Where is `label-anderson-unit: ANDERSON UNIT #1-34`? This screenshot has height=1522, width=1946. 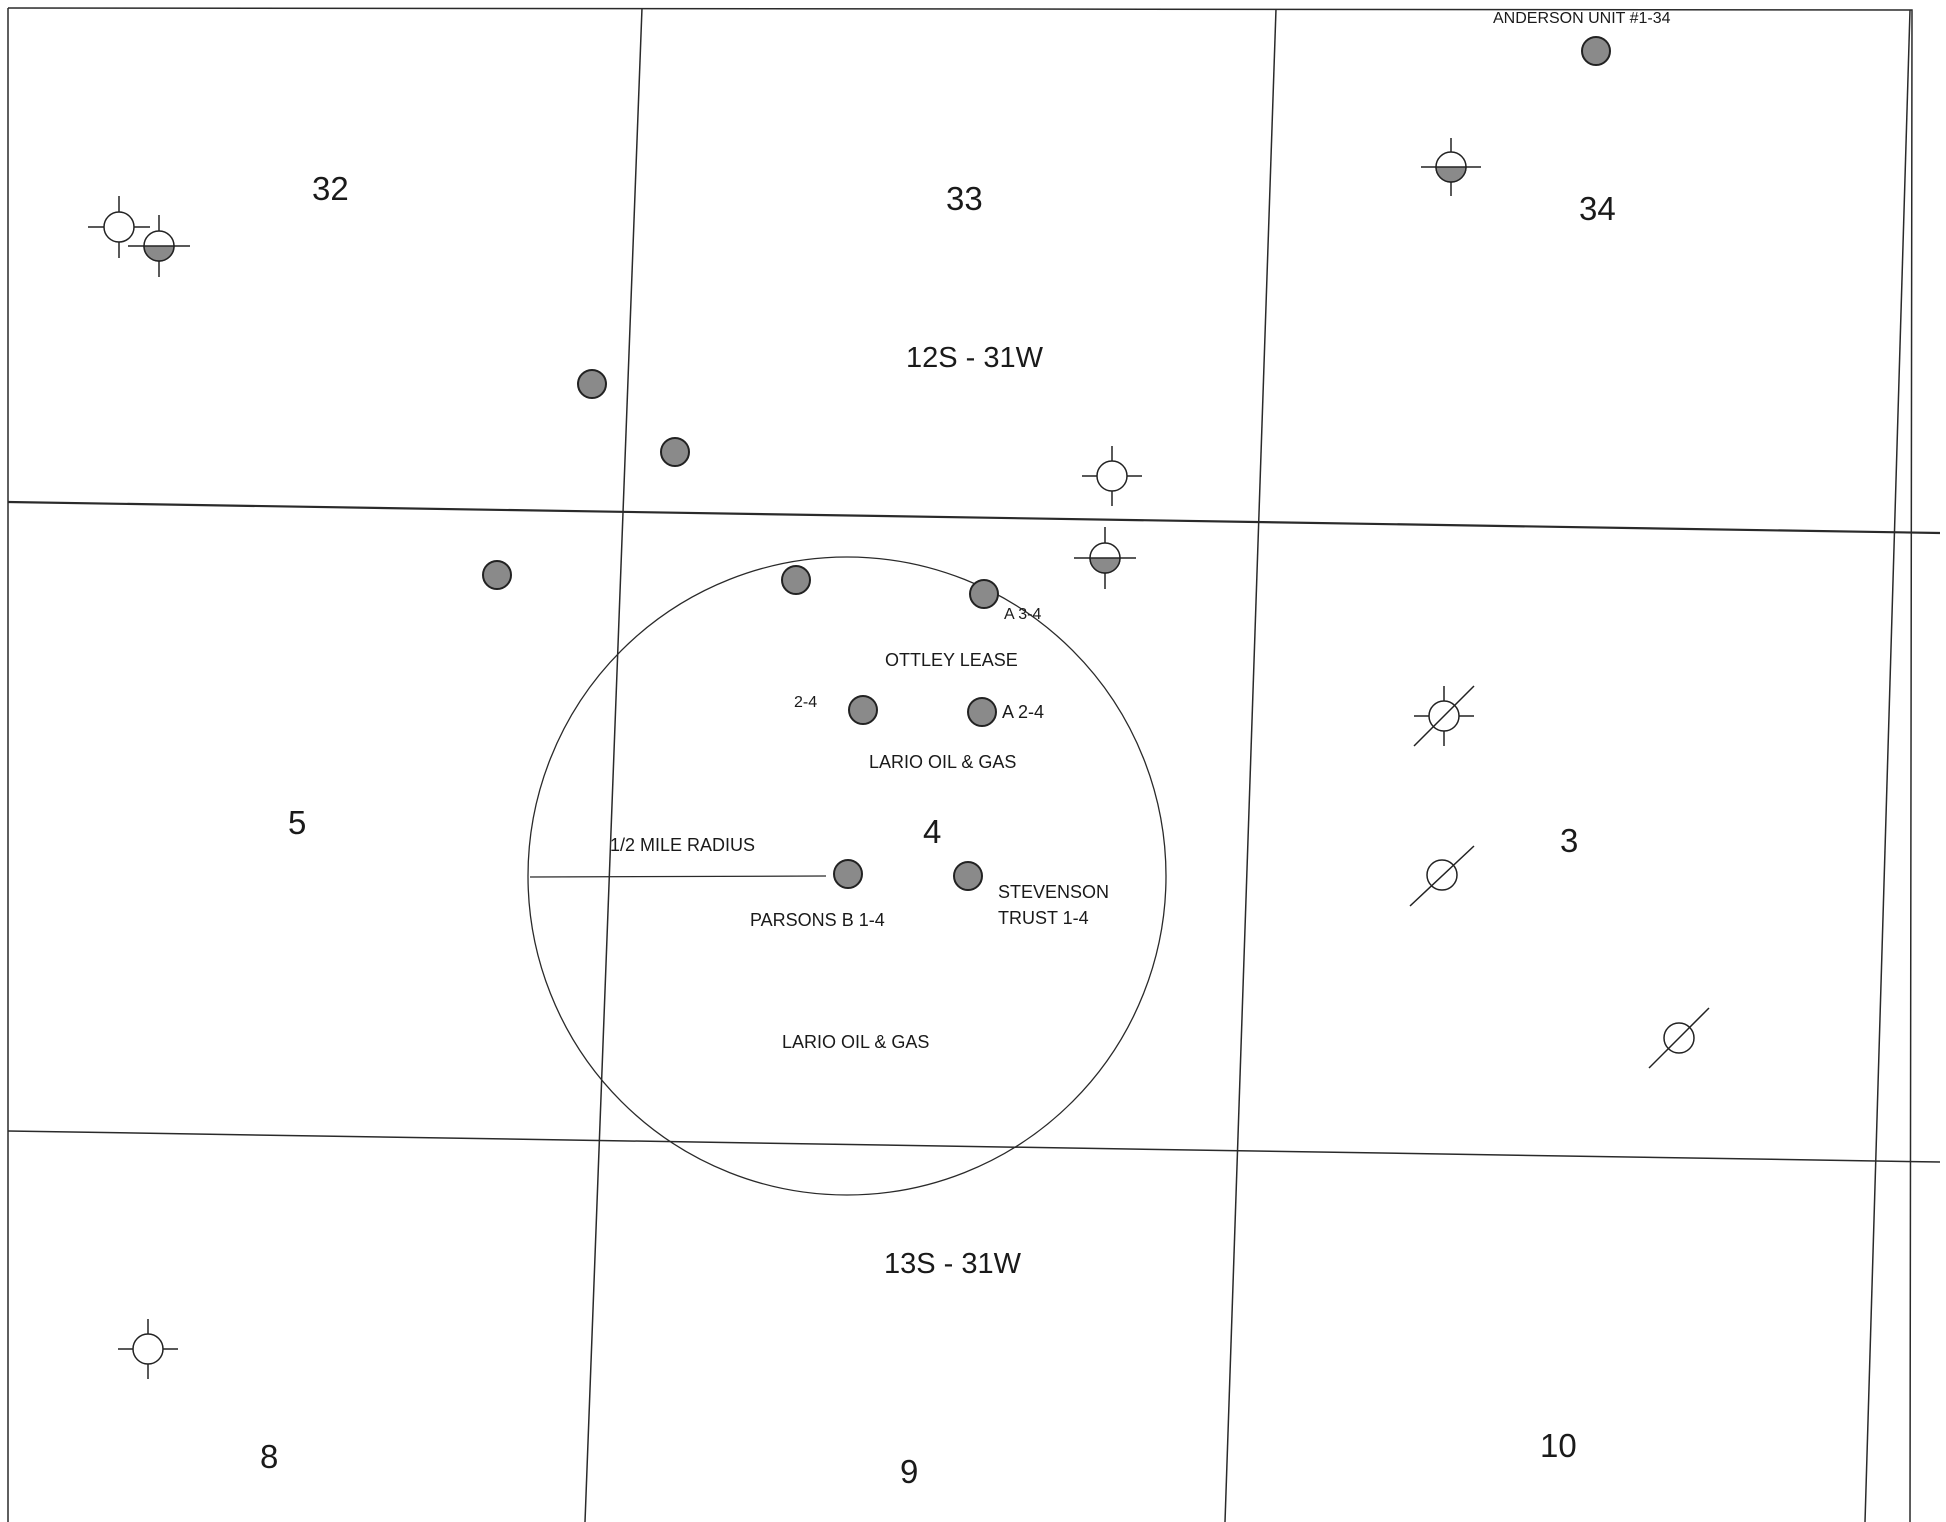
label-anderson-unit: ANDERSON UNIT #1-34 is located at coordinates (1582, 18).